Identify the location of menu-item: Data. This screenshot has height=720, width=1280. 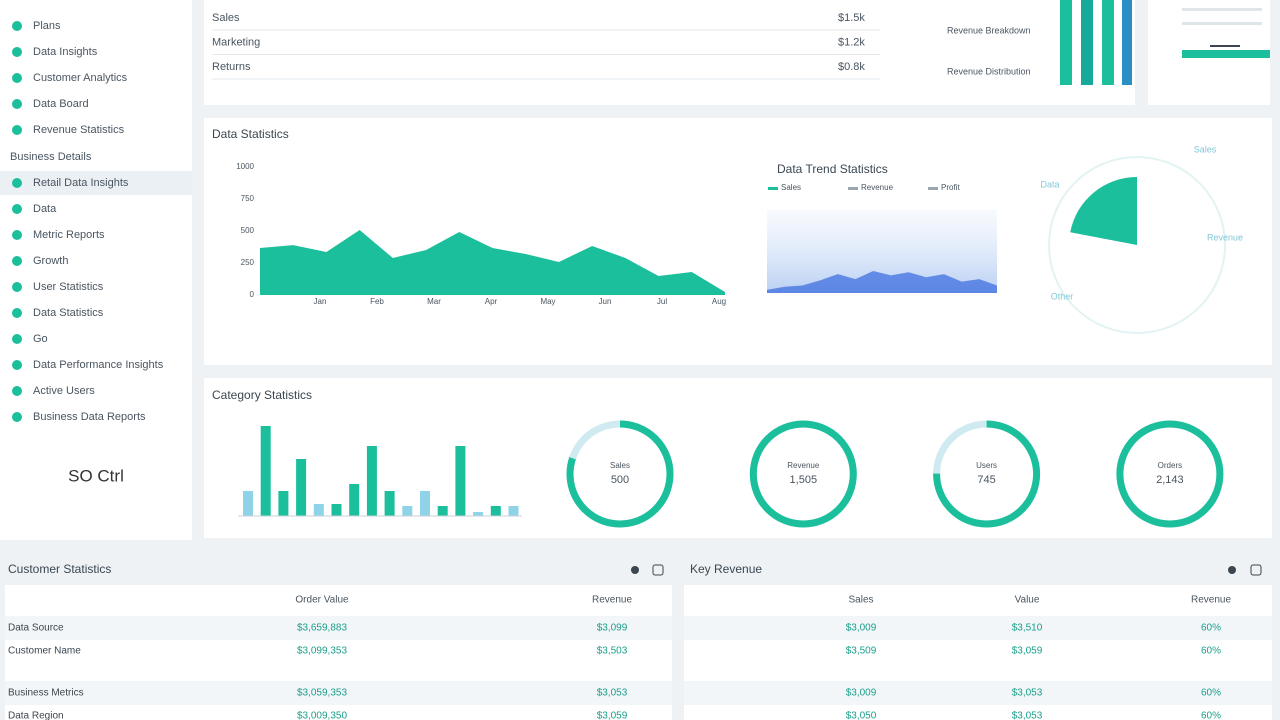
(45, 209).